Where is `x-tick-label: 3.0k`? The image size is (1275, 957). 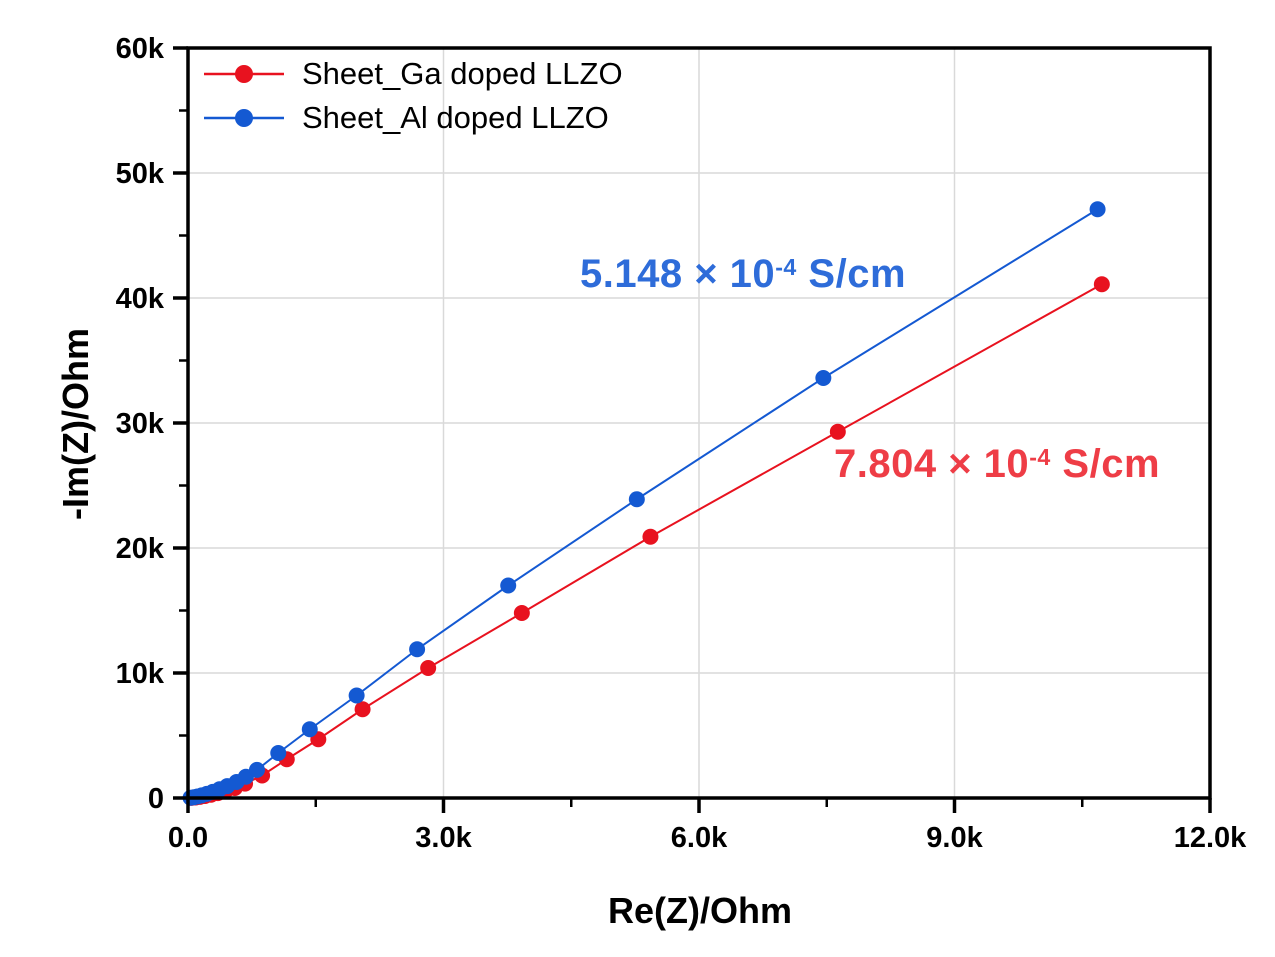
x-tick-label: 3.0k is located at coordinates (443, 838).